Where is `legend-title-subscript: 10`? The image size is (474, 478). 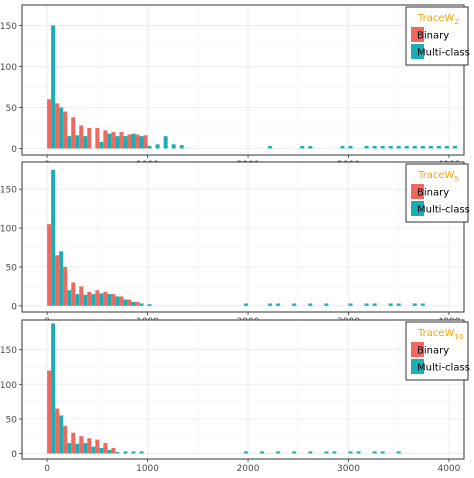 legend-title-subscript: 10 is located at coordinates (458, 337).